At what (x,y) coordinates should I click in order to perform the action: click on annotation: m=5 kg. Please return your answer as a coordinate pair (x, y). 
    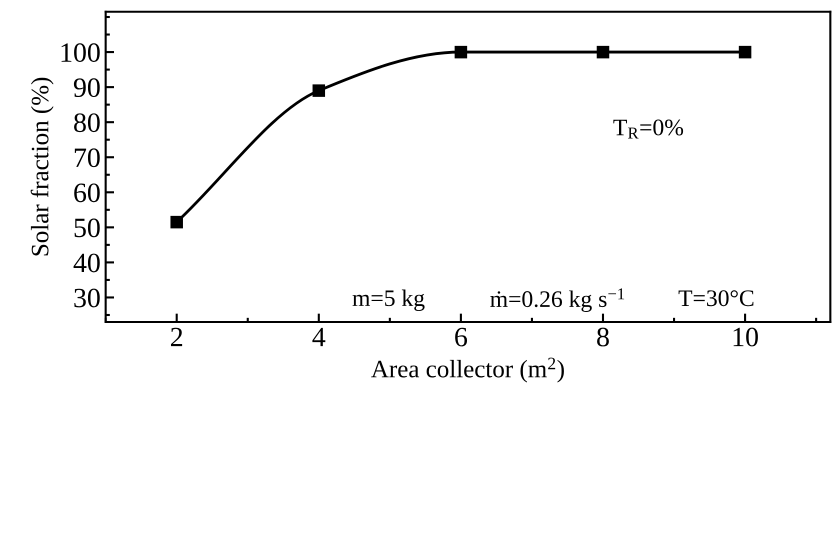
    Looking at the image, I should click on (388, 301).